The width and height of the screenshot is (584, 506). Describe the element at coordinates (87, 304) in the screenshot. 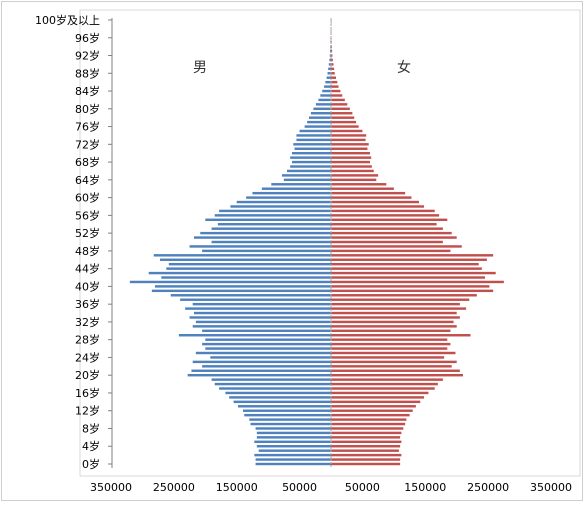

I see `y-tick-label: 36岁` at that location.